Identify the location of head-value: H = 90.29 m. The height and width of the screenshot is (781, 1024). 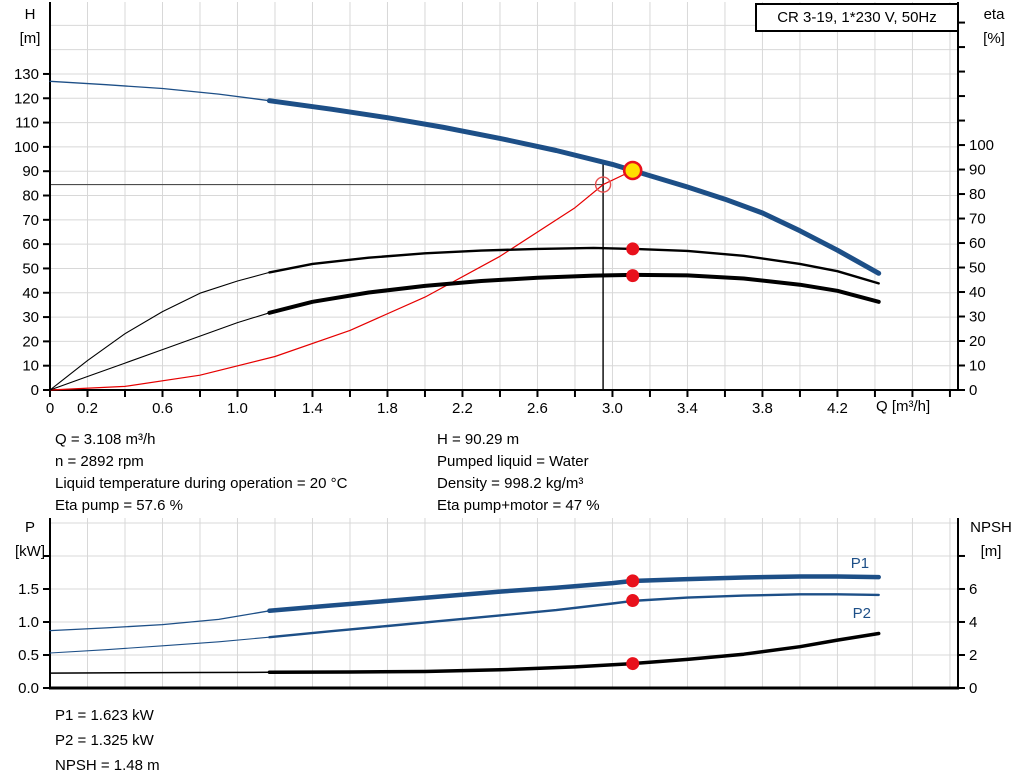
(478, 439).